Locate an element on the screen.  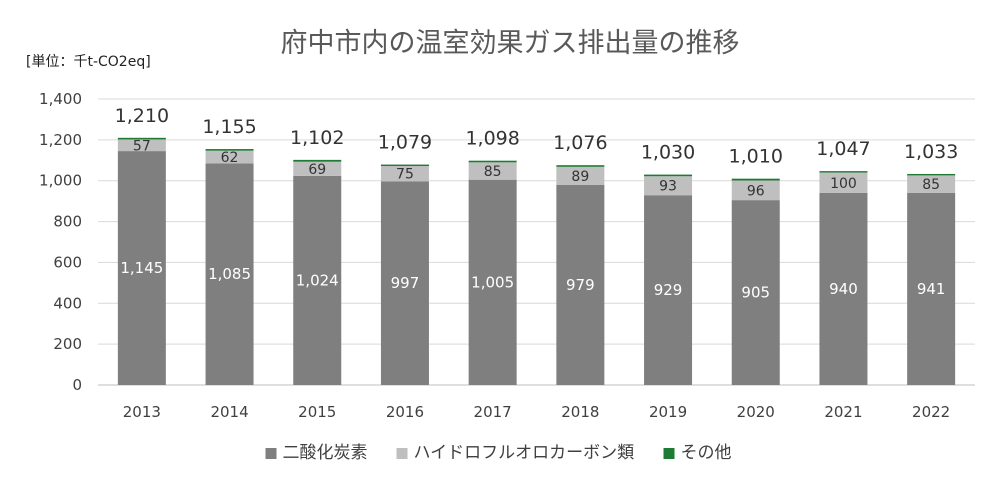
data-label: 93 is located at coordinates (668, 187).